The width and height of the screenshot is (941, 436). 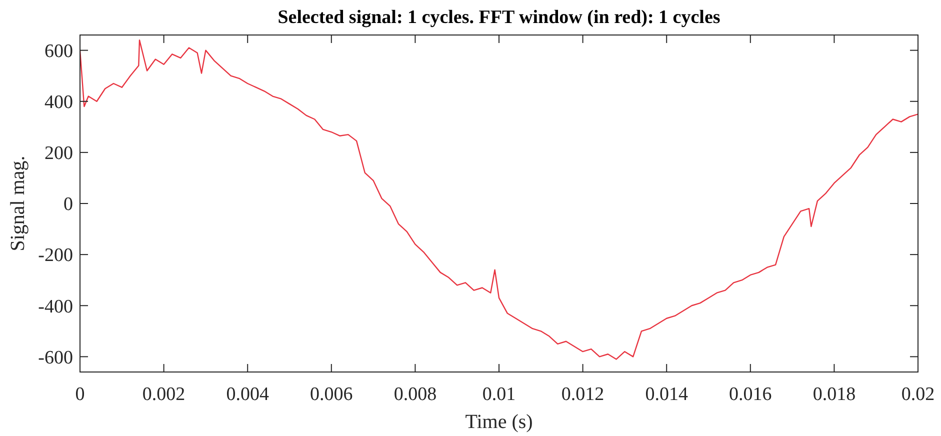 I want to click on y-tick-label: -400, so click(x=55, y=307).